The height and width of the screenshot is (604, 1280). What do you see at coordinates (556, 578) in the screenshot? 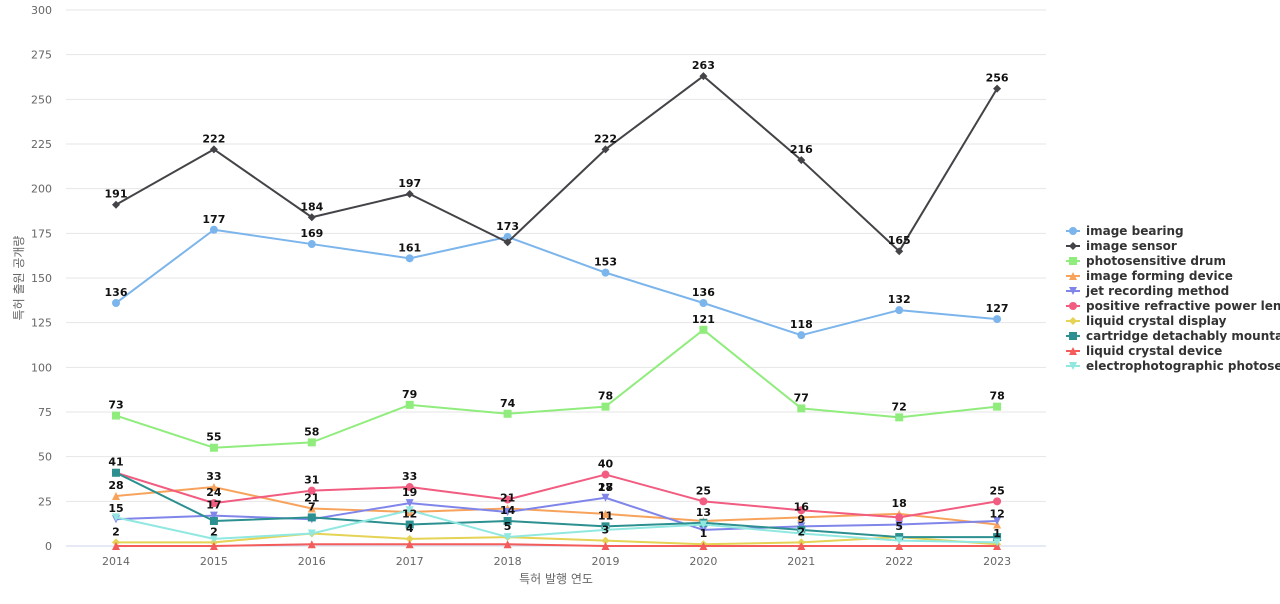
I see `x-axis-title: 특허 발행 연도` at bounding box center [556, 578].